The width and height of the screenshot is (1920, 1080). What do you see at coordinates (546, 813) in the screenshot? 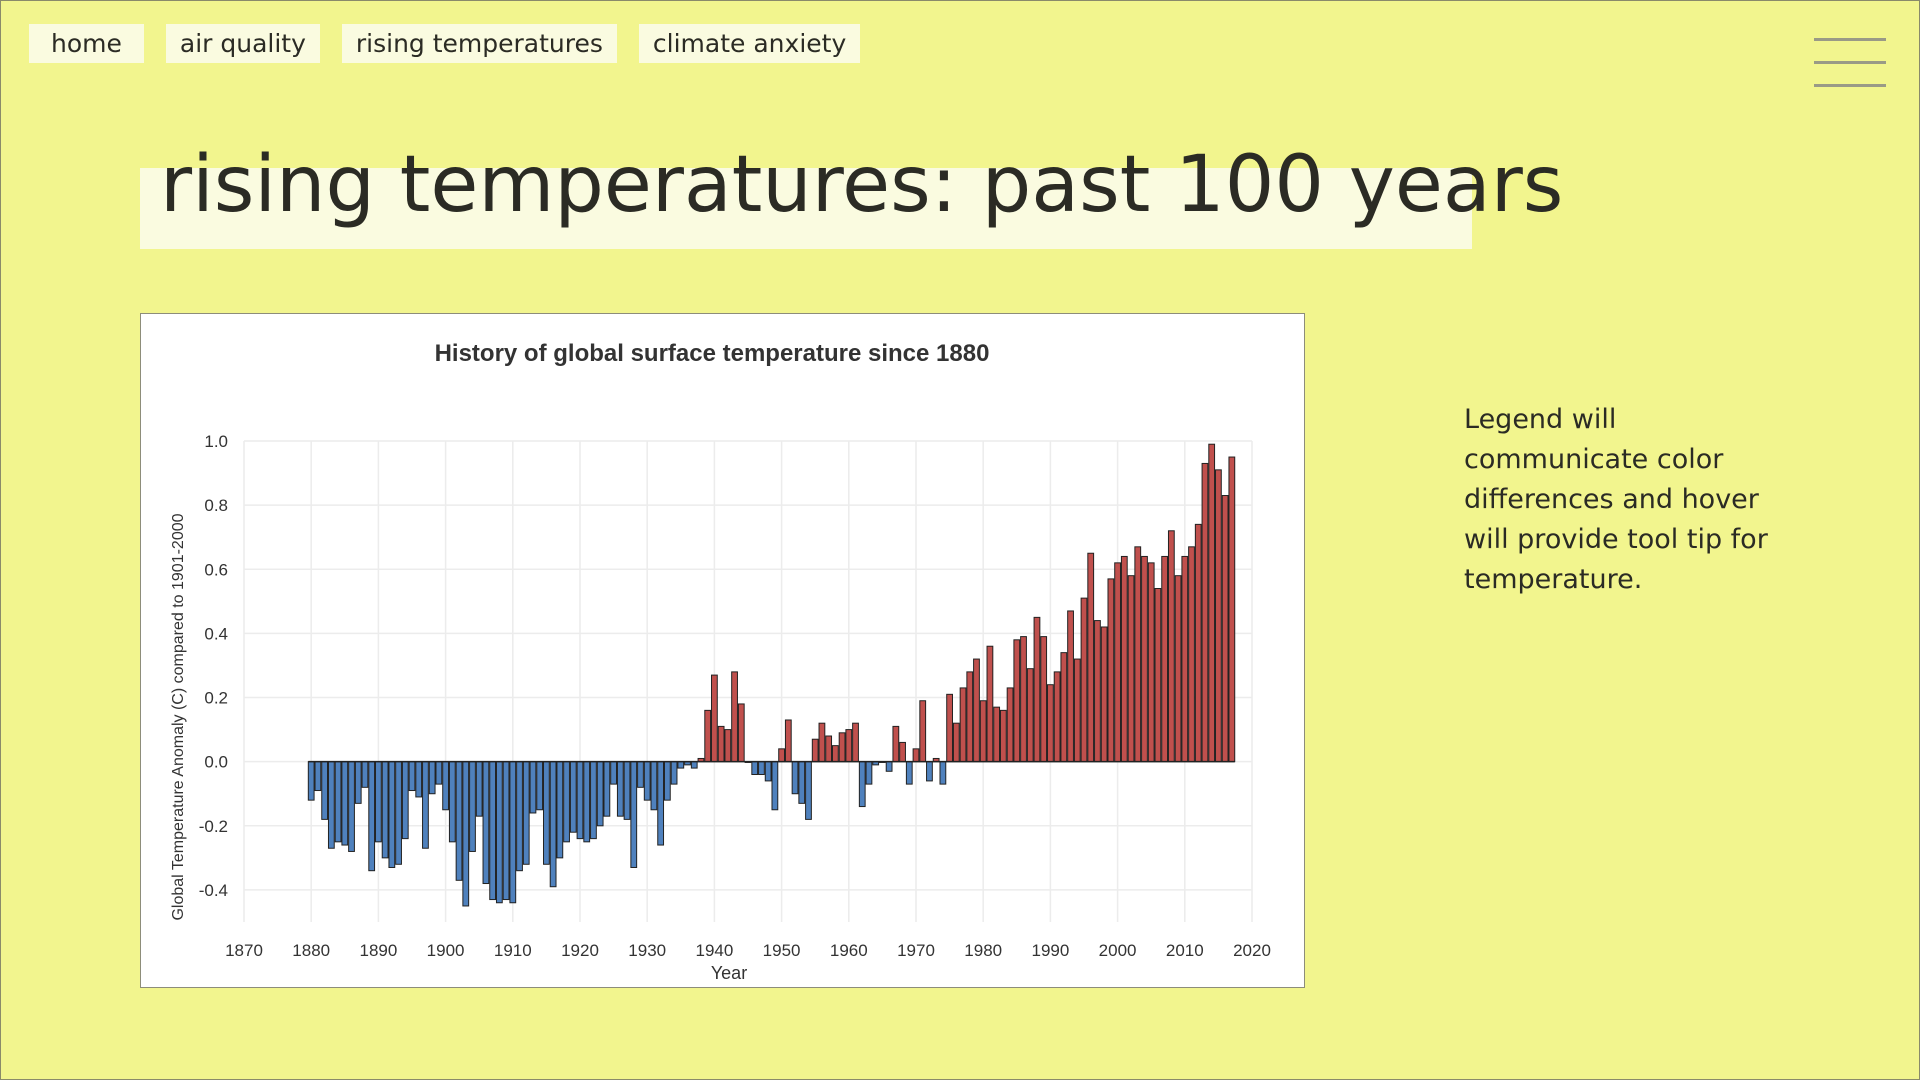
I see `bar-1915` at bounding box center [546, 813].